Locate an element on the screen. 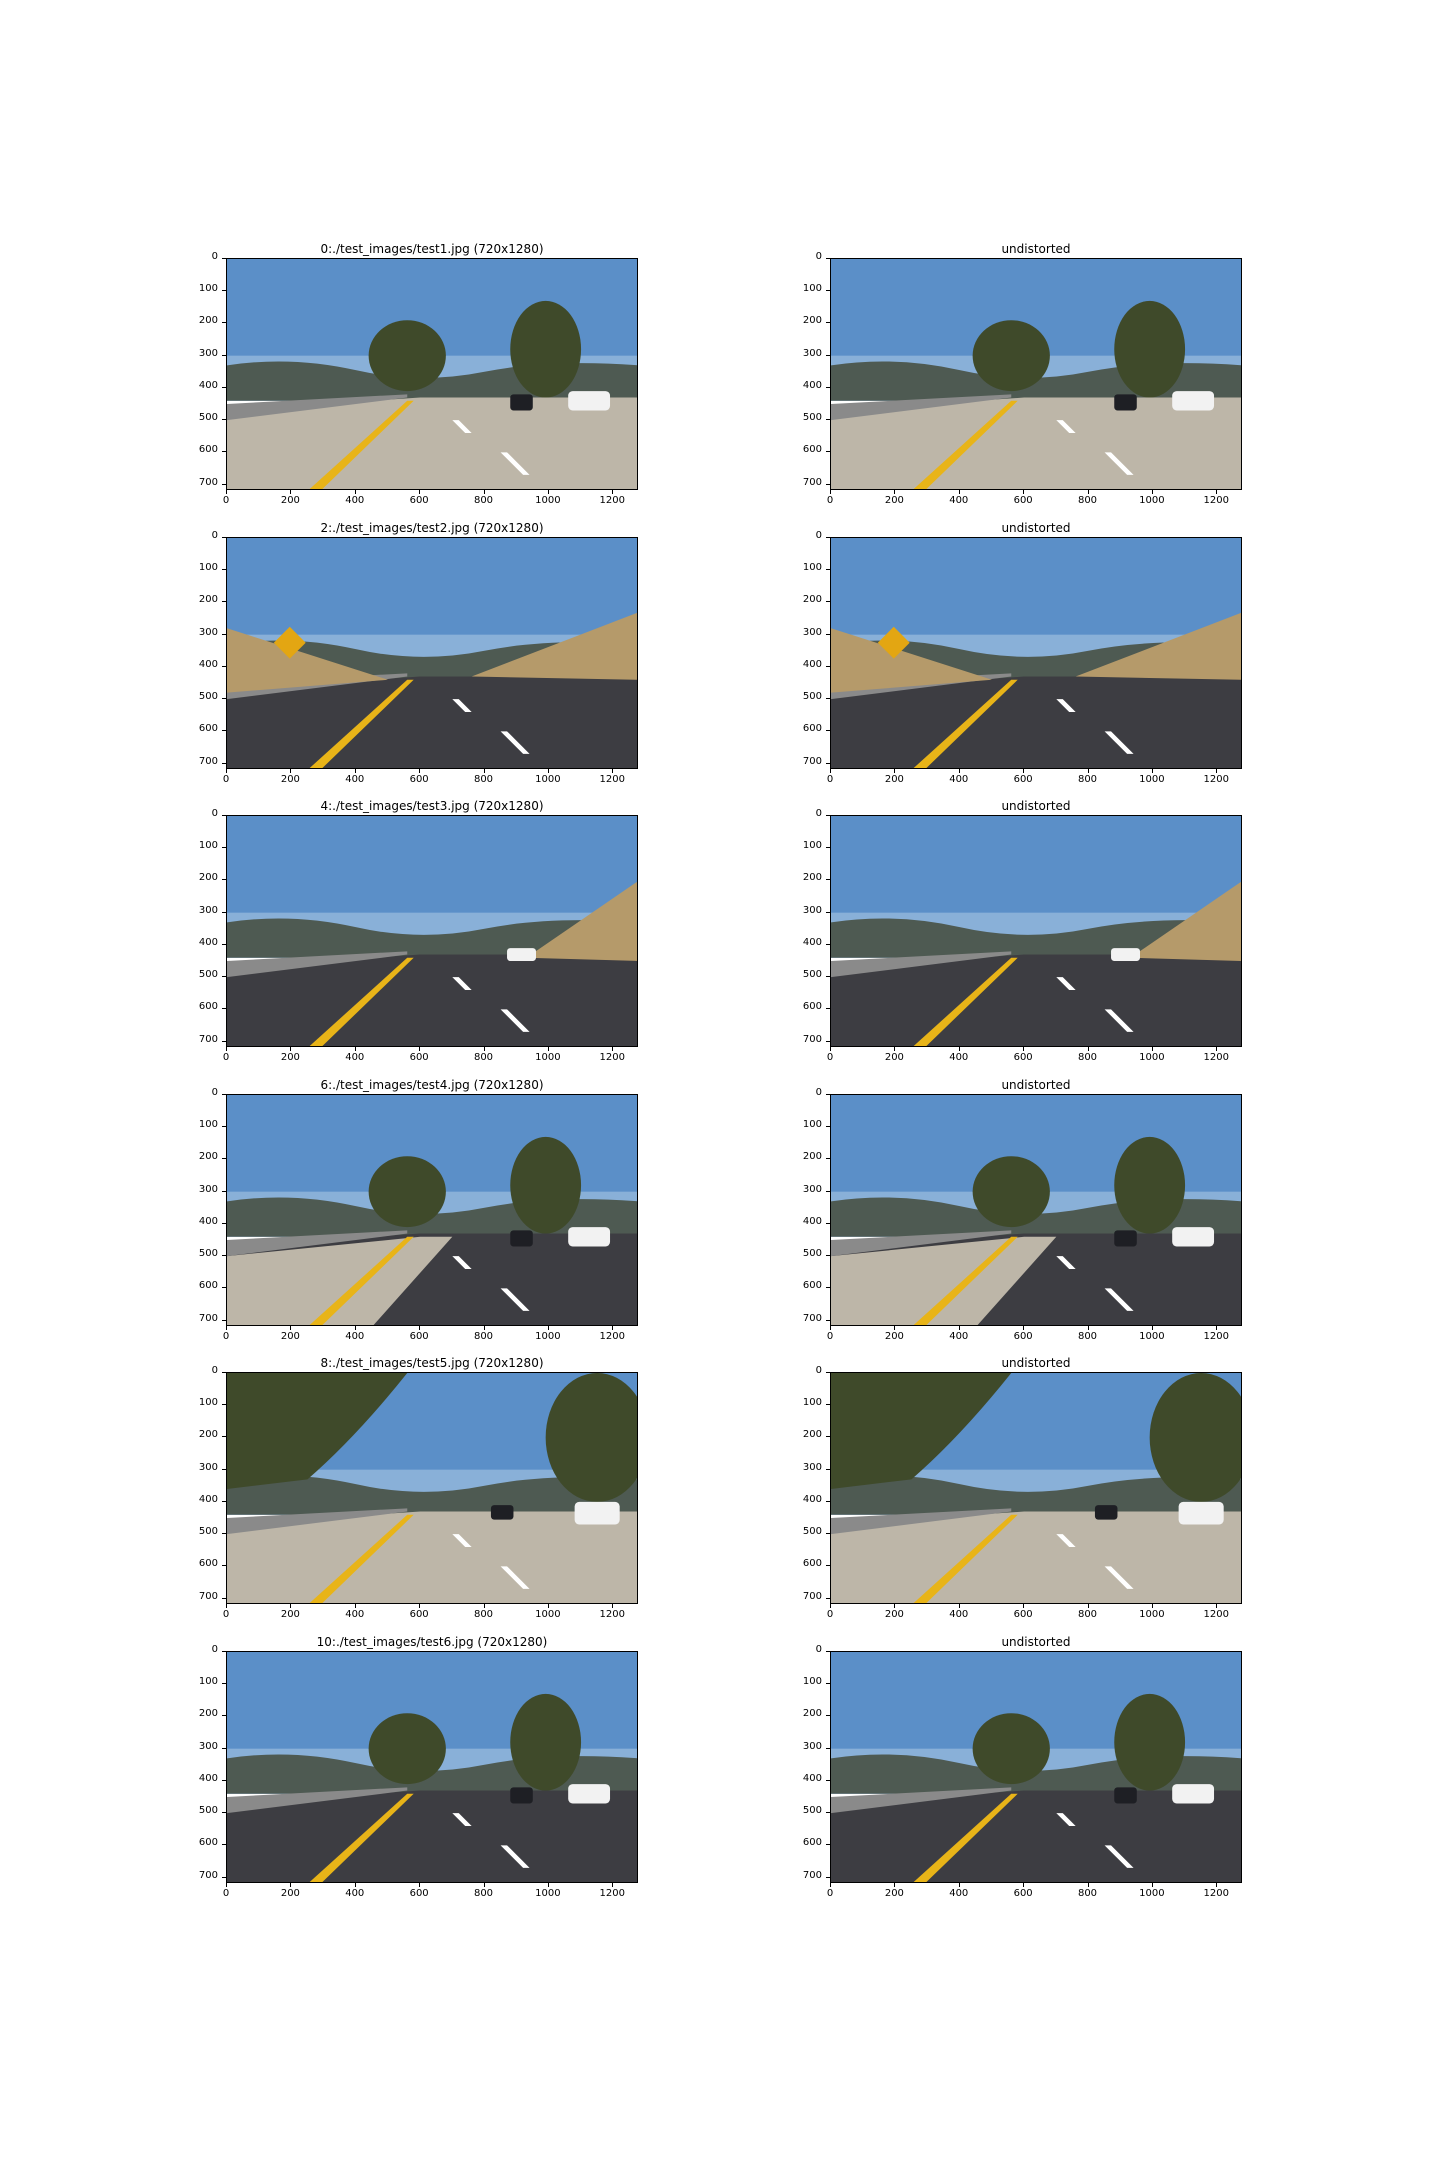  y-tick-label: 600 is located at coordinates (208, 1564).